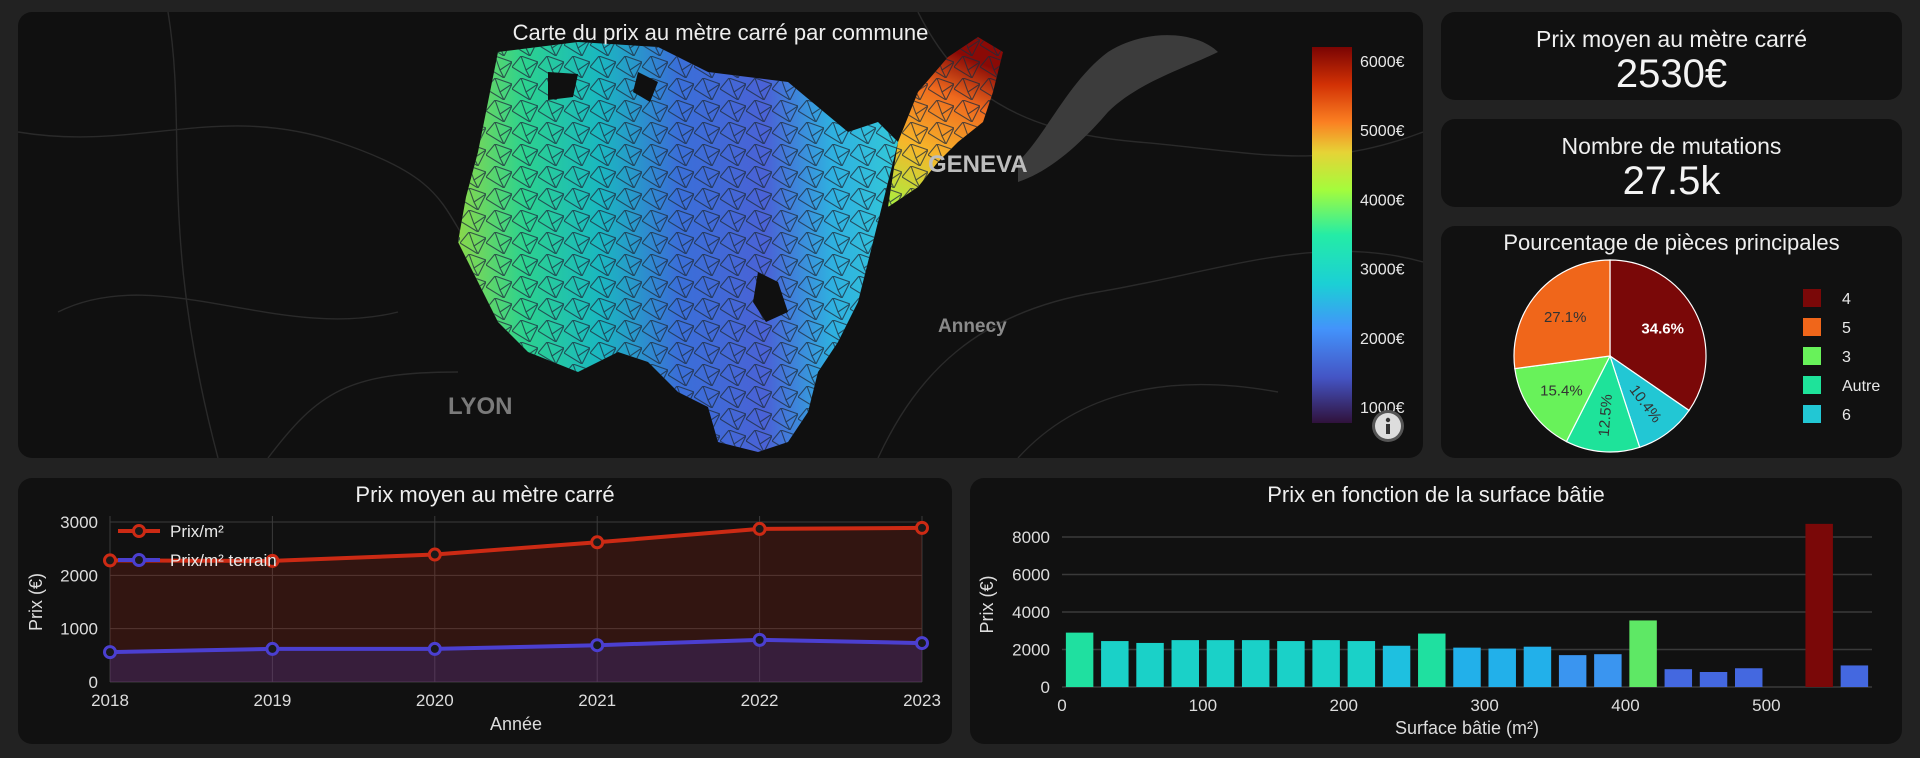  I want to click on bar-x-tick: 500, so click(1766, 705).